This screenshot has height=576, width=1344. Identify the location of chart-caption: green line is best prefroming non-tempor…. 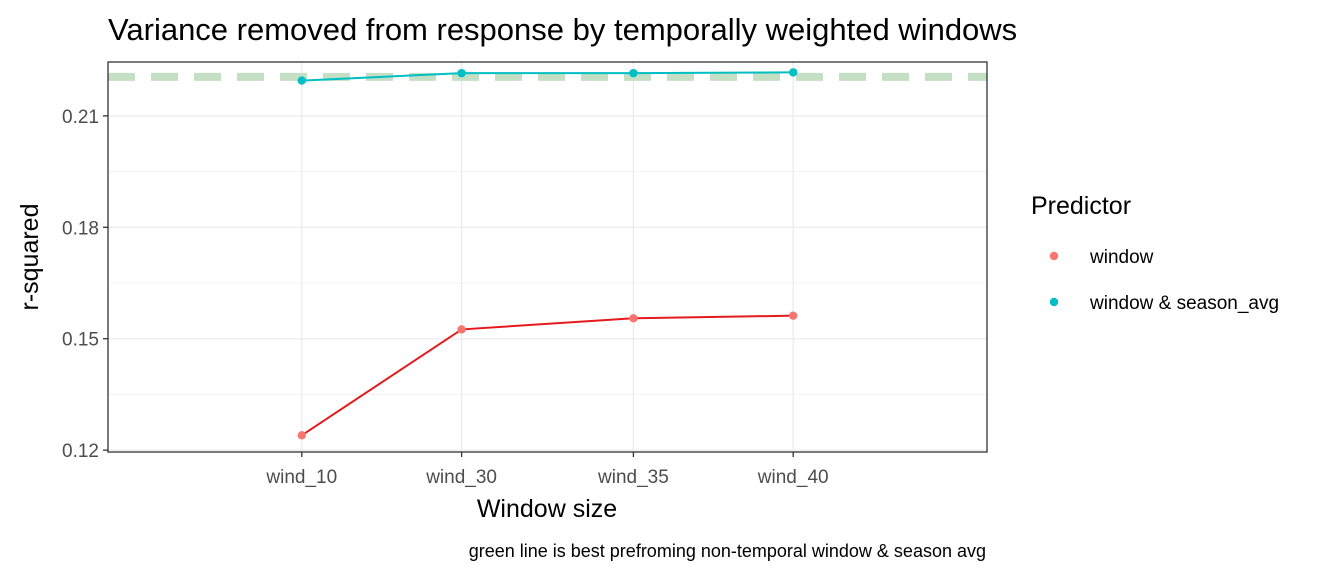
(727, 551).